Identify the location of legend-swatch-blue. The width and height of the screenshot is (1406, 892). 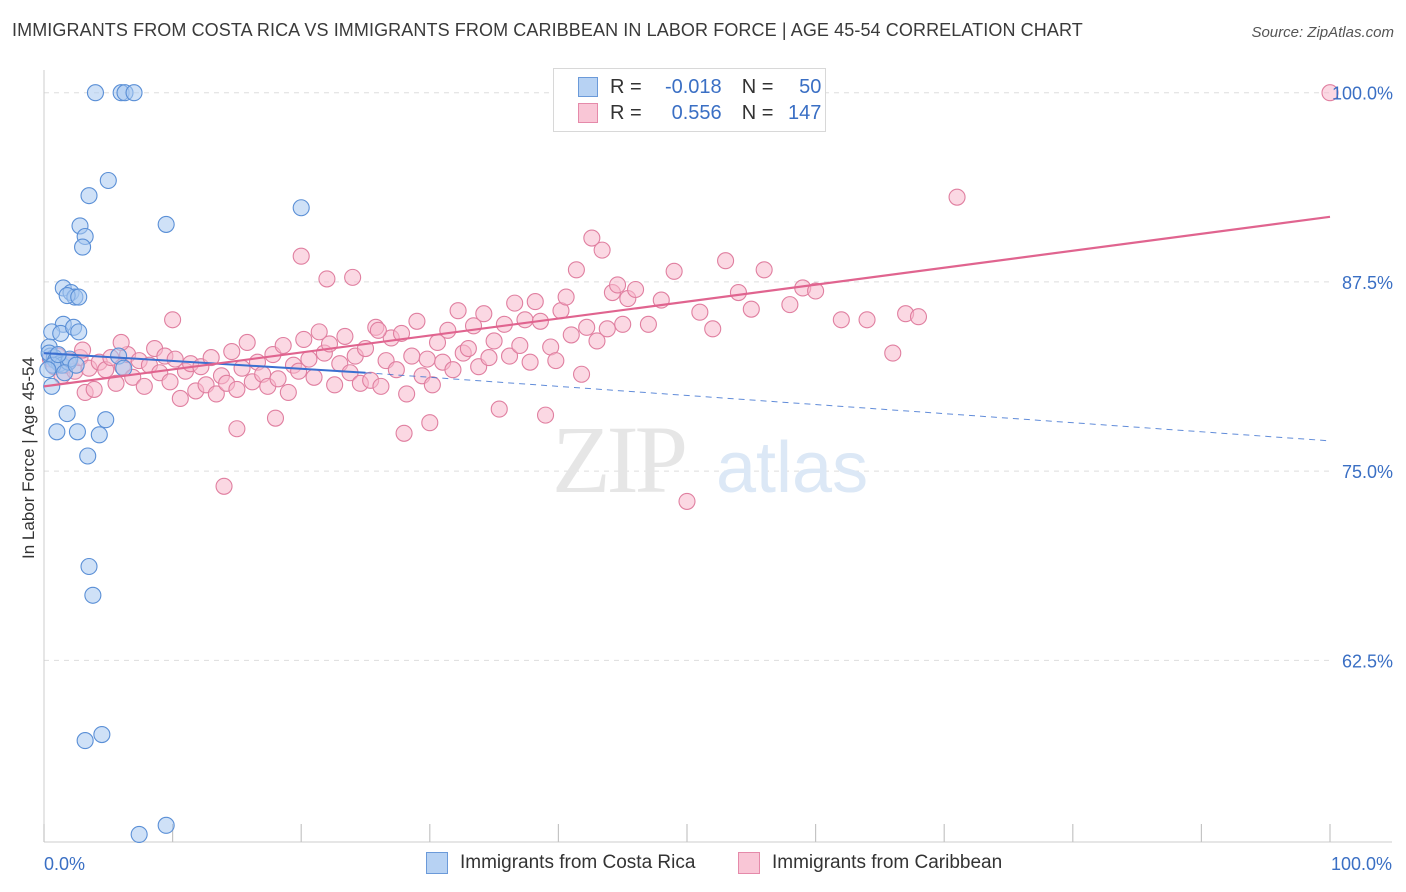
(588, 87).